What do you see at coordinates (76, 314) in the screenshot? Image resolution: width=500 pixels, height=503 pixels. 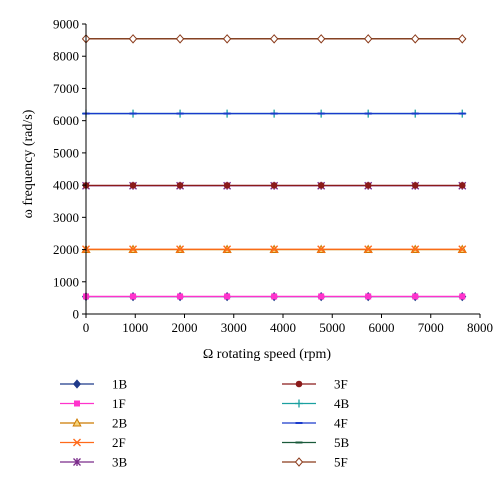 I see `y-tick-label-0: 0` at bounding box center [76, 314].